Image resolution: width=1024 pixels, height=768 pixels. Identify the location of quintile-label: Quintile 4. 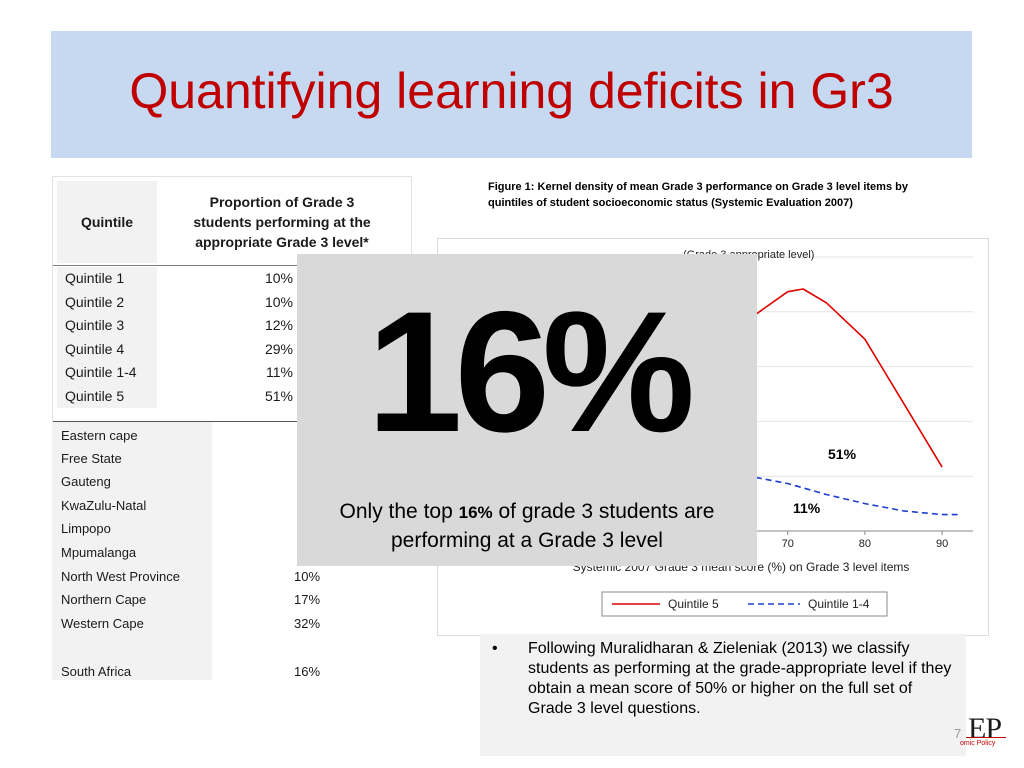
(95, 348).